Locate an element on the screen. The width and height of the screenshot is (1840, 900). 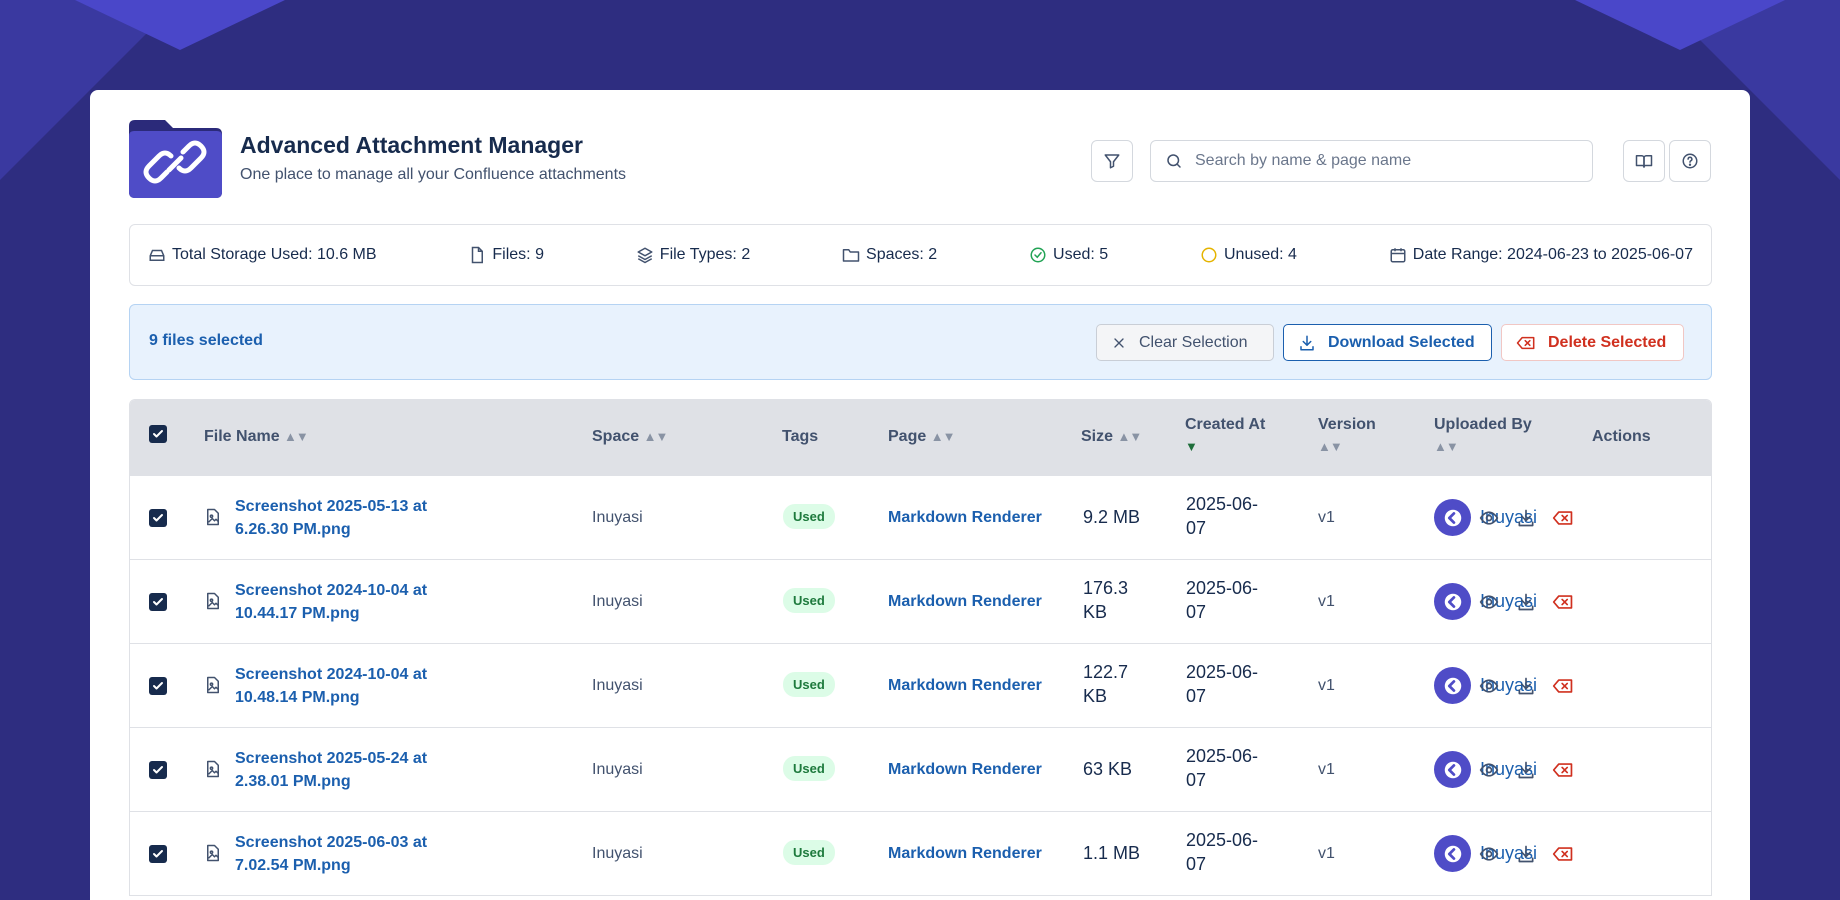
download-selected-label: Download Selected is located at coordinates (1401, 342).